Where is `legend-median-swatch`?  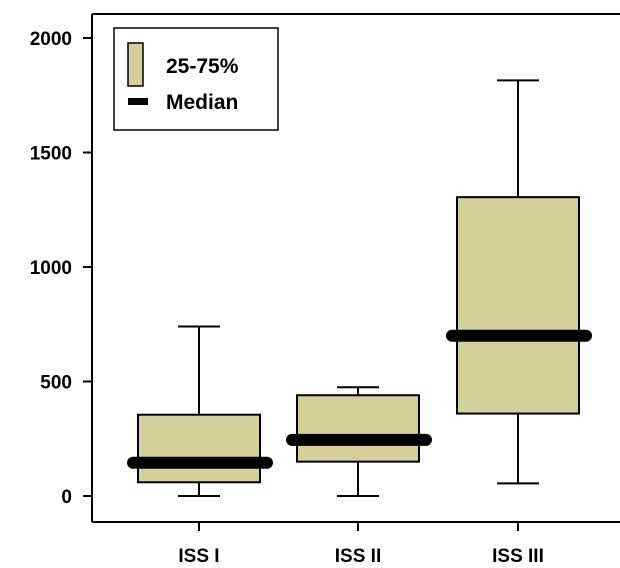
legend-median-swatch is located at coordinates (138, 101).